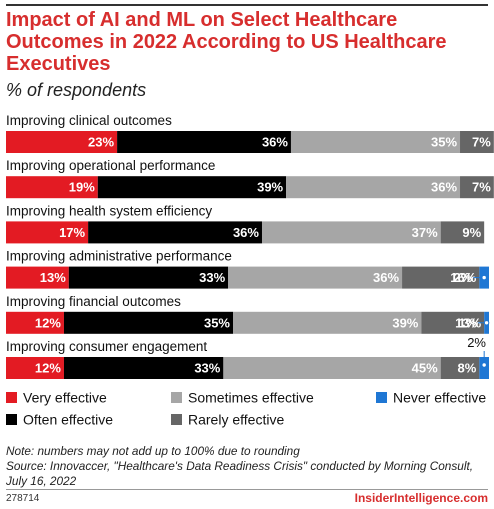 This screenshot has width=494, height=509. What do you see at coordinates (48, 368) in the screenshot?
I see `value-label-very-effective-improving-consumer-engagement: 12%` at bounding box center [48, 368].